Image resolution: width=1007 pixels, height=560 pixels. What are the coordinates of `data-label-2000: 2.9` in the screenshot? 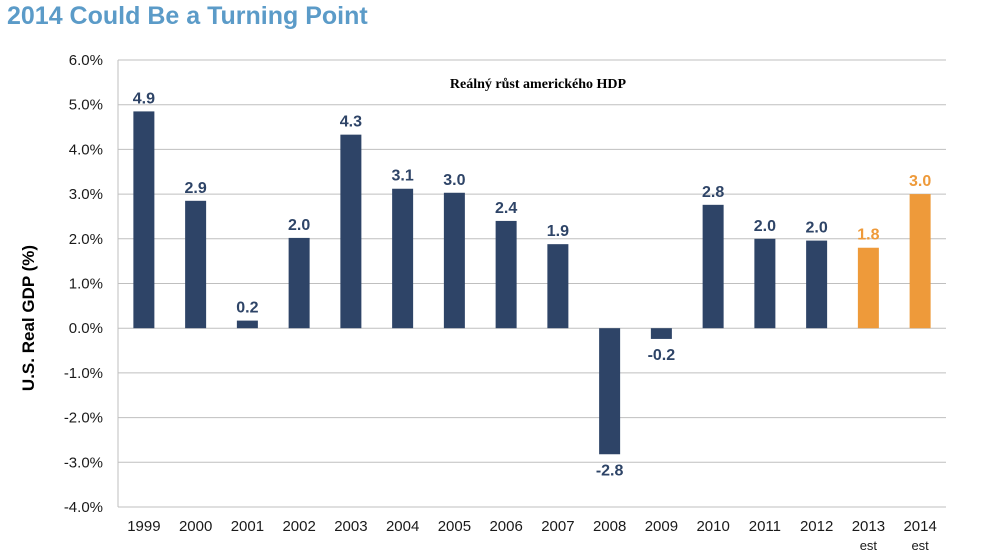 It's located at (196, 188).